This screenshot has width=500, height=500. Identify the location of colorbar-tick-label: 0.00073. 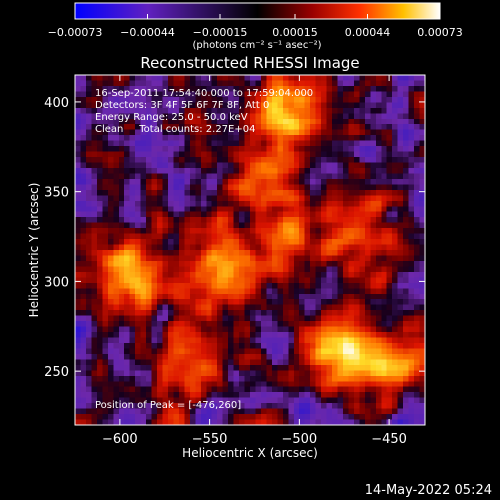
(440, 32).